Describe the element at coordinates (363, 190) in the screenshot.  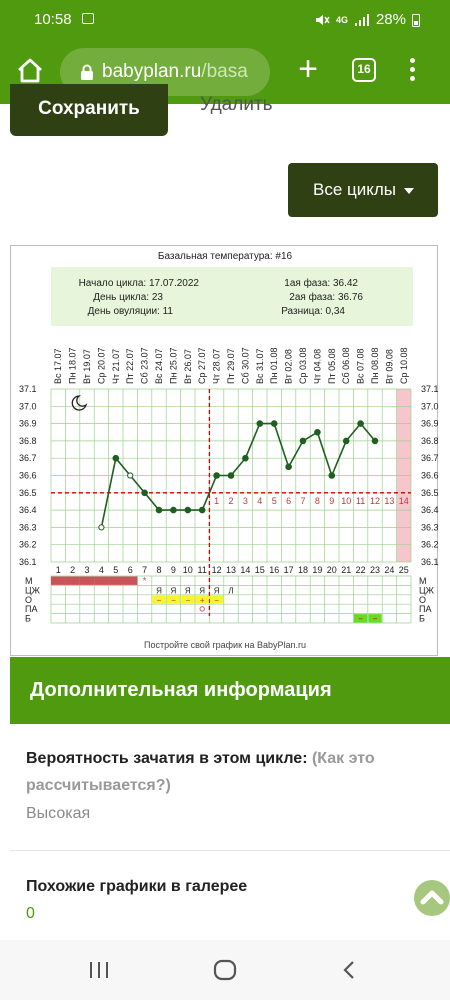
I see `all-cycles-button: Все циклы` at that location.